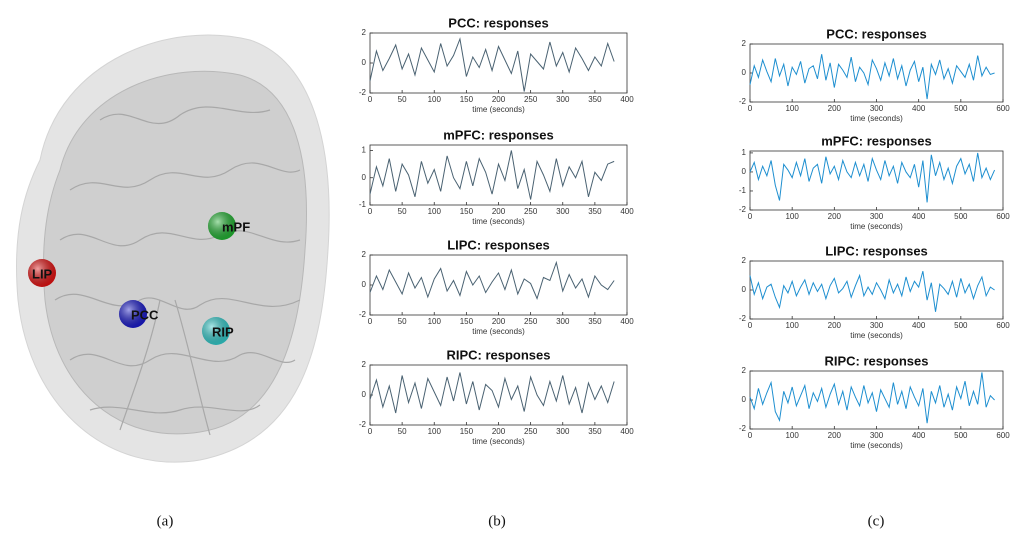  I want to click on node-label: PCC, so click(145, 314).